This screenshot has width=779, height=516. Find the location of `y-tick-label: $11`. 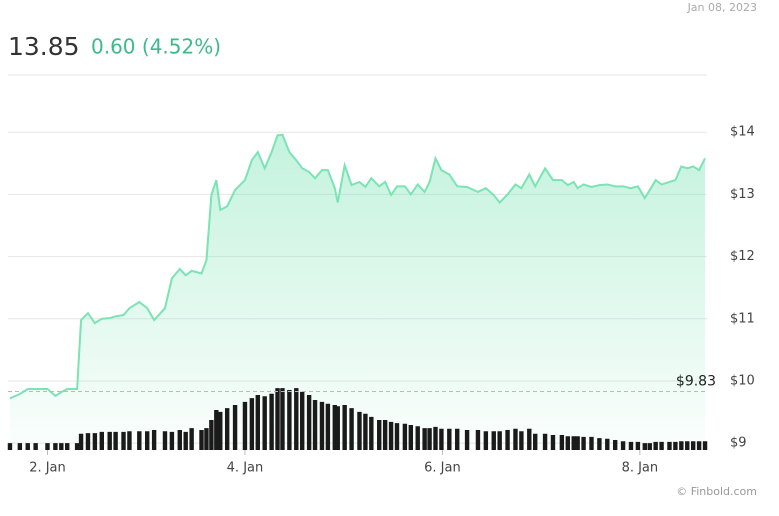

y-tick-label: $11 is located at coordinates (742, 318).